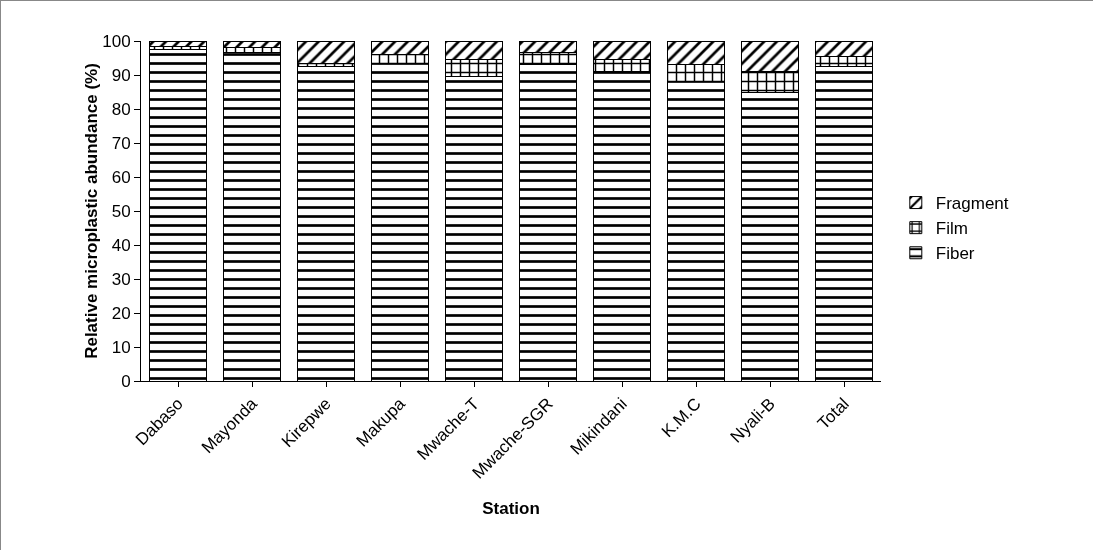 Image resolution: width=1093 pixels, height=550 pixels. What do you see at coordinates (121, 177) in the screenshot?
I see `y-tick-label: 60` at bounding box center [121, 177].